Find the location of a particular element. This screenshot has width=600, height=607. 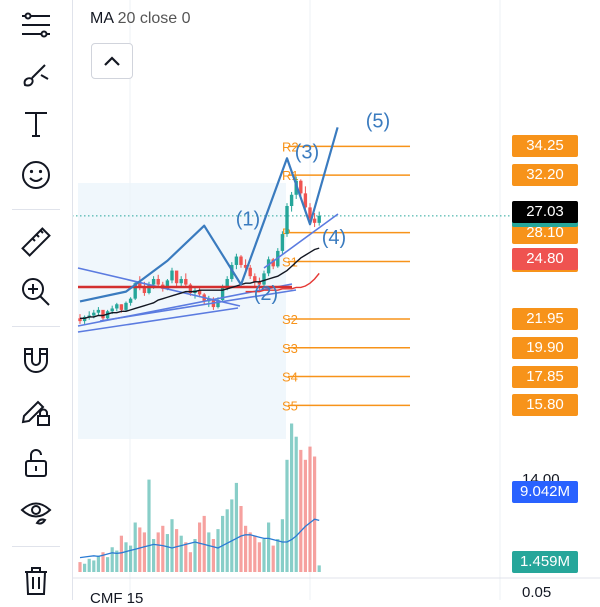

delete-tool is located at coordinates (36, 580).